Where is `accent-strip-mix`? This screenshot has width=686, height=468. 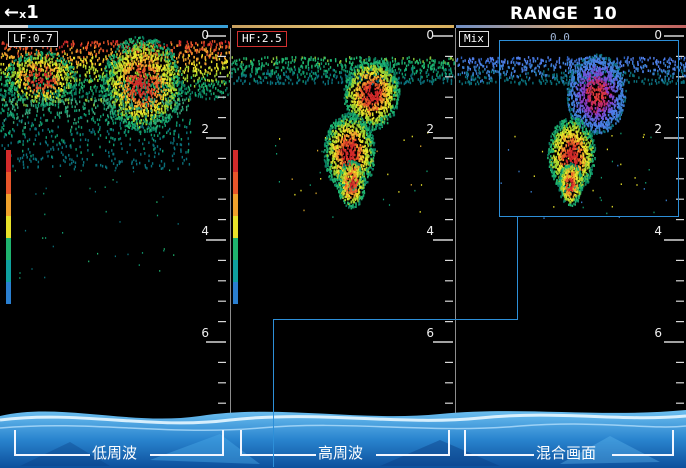 accent-strip-mix is located at coordinates (571, 26).